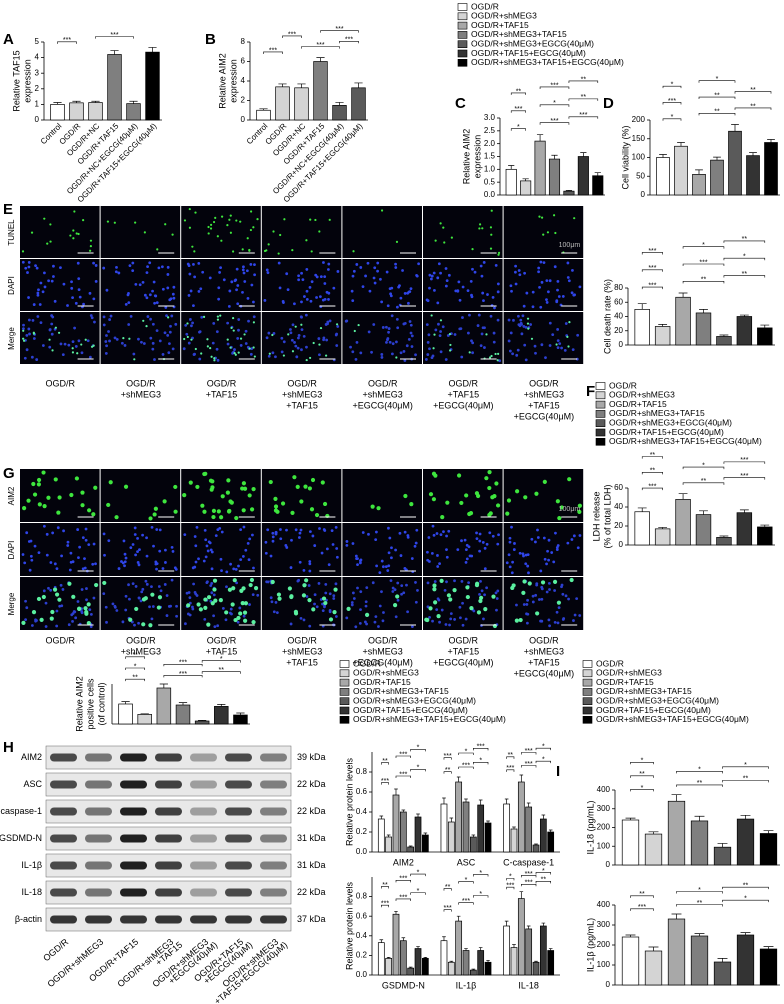 Image resolution: width=784 pixels, height=1004 pixels. What do you see at coordinates (79, 704) in the screenshot?
I see `y-axis-label: Relative AIM2` at bounding box center [79, 704].